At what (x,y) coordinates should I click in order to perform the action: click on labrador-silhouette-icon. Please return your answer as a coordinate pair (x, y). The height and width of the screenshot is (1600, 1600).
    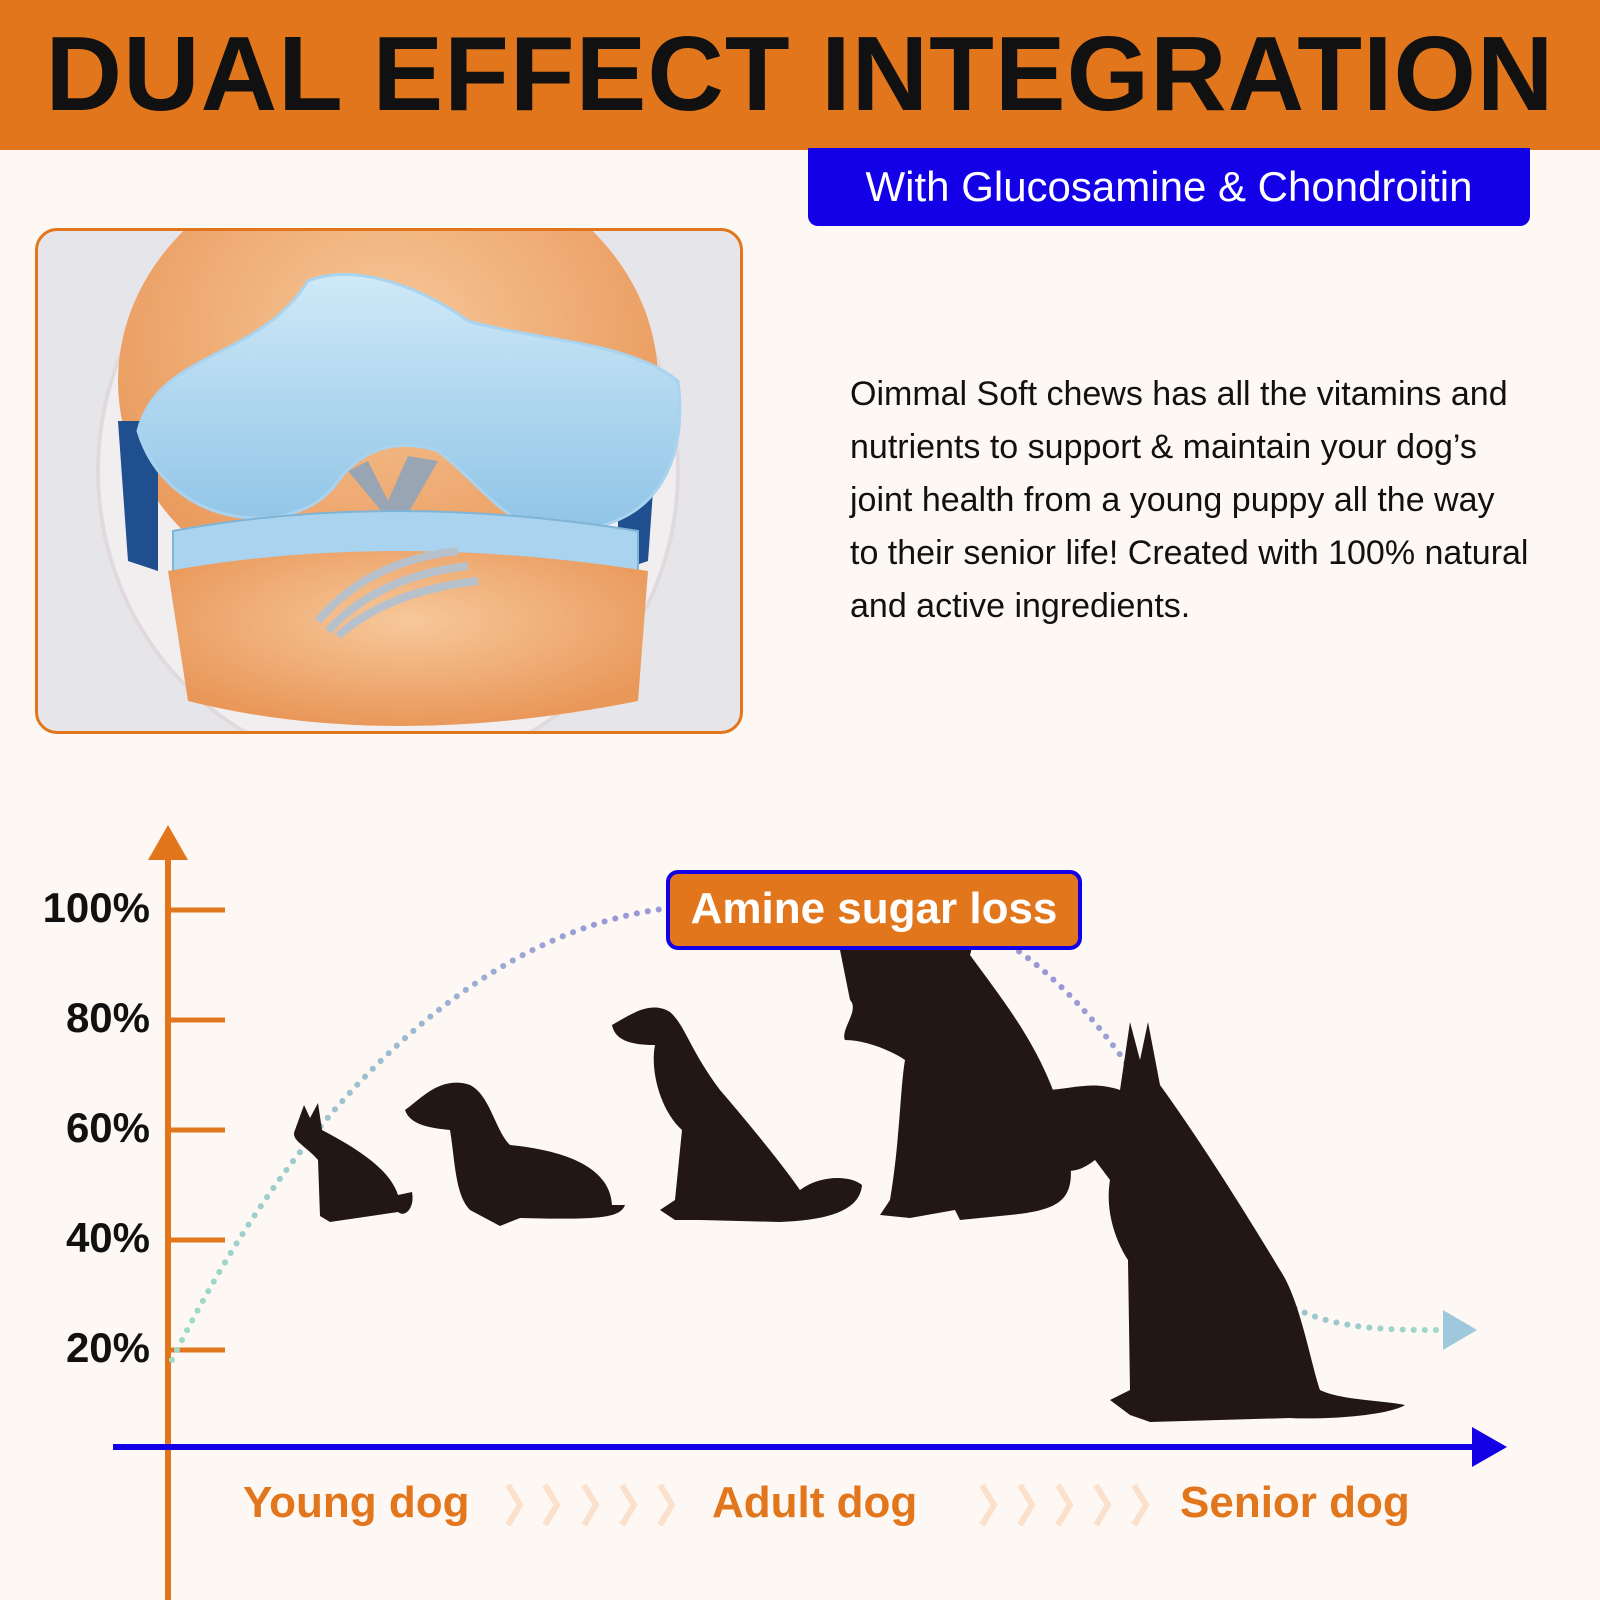
    Looking at the image, I should click on (955, 1069).